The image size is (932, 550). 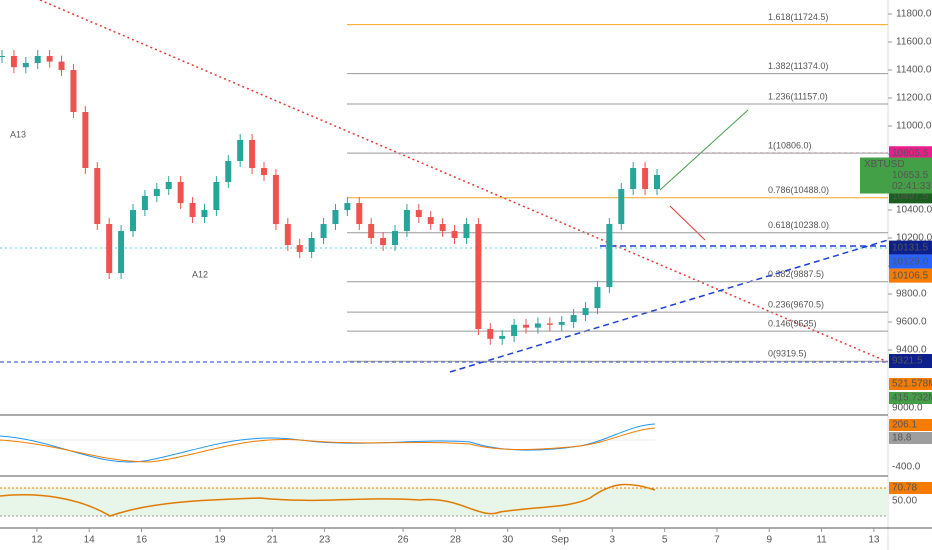 What do you see at coordinates (792, 324) in the screenshot?
I see `fib-label: 0.146(9535)` at bounding box center [792, 324].